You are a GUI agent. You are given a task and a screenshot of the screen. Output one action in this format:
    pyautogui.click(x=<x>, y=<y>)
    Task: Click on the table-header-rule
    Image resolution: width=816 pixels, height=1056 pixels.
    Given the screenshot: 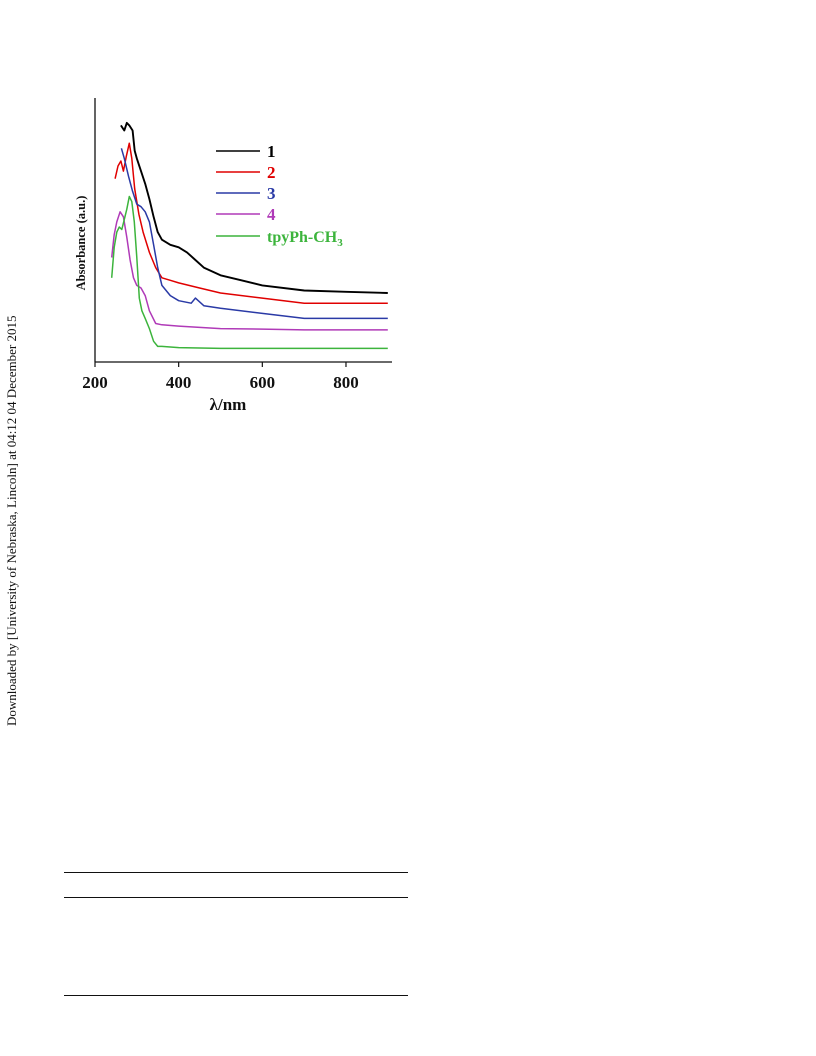 What is the action you would take?
    pyautogui.click(x=236, y=897)
    